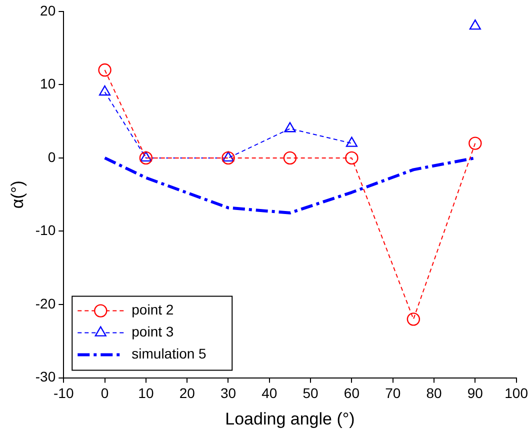 This screenshot has height=438, width=531. Describe the element at coordinates (228, 393) in the screenshot. I see `x-tick-label: 30` at that location.